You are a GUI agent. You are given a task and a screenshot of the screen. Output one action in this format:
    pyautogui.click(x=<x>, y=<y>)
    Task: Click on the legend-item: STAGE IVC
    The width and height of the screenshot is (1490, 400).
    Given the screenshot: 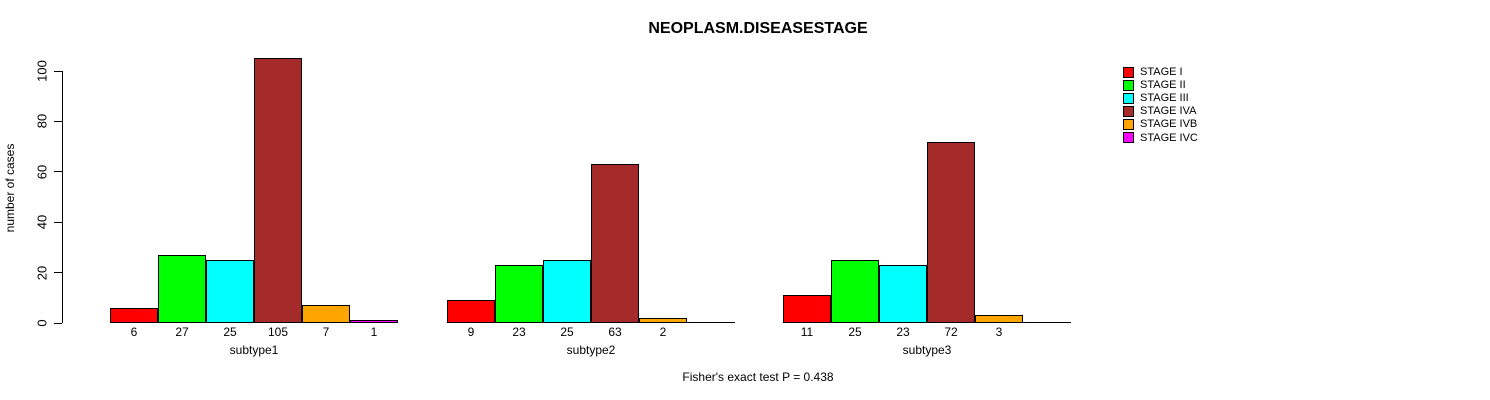 What is the action you would take?
    pyautogui.click(x=1160, y=137)
    